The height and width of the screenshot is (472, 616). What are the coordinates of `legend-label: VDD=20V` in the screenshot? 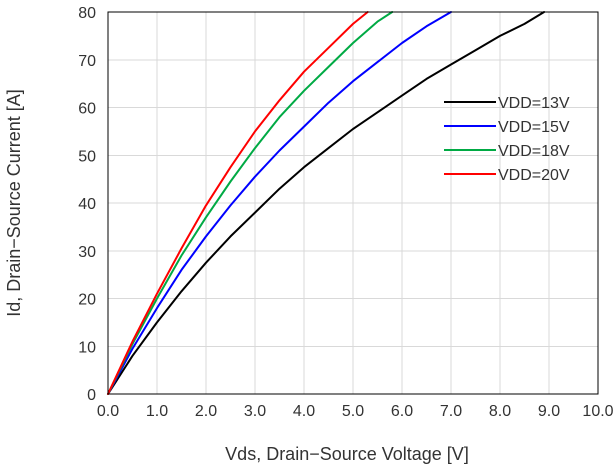 It's located at (534, 175).